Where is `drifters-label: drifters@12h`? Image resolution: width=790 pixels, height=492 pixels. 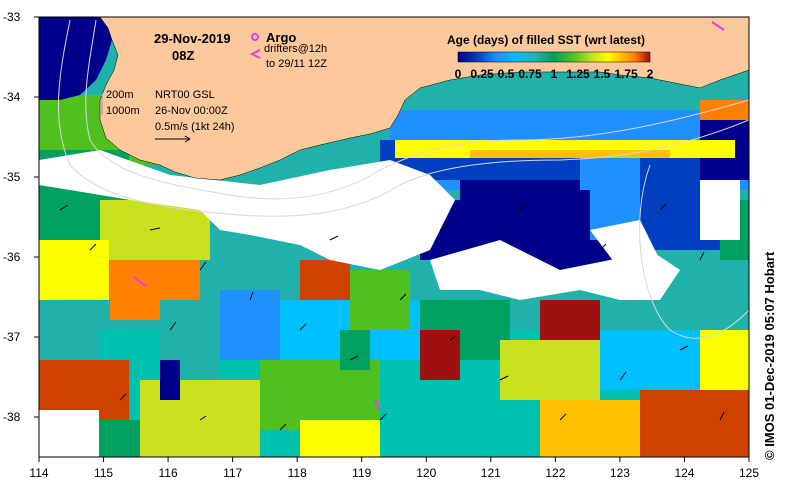
drifters-label: drifters@12h is located at coordinates (295, 49).